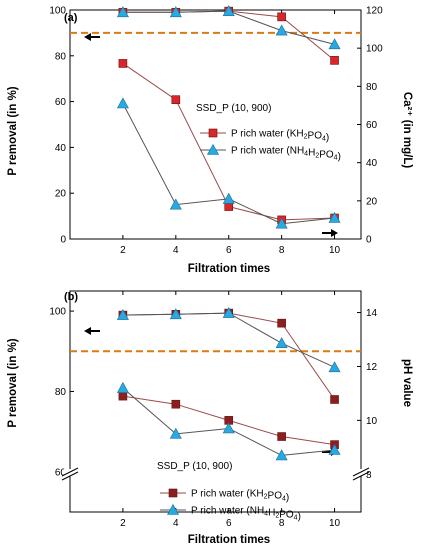  What do you see at coordinates (63, 240) in the screenshot?
I see `y-tick-label: 0` at bounding box center [63, 240].